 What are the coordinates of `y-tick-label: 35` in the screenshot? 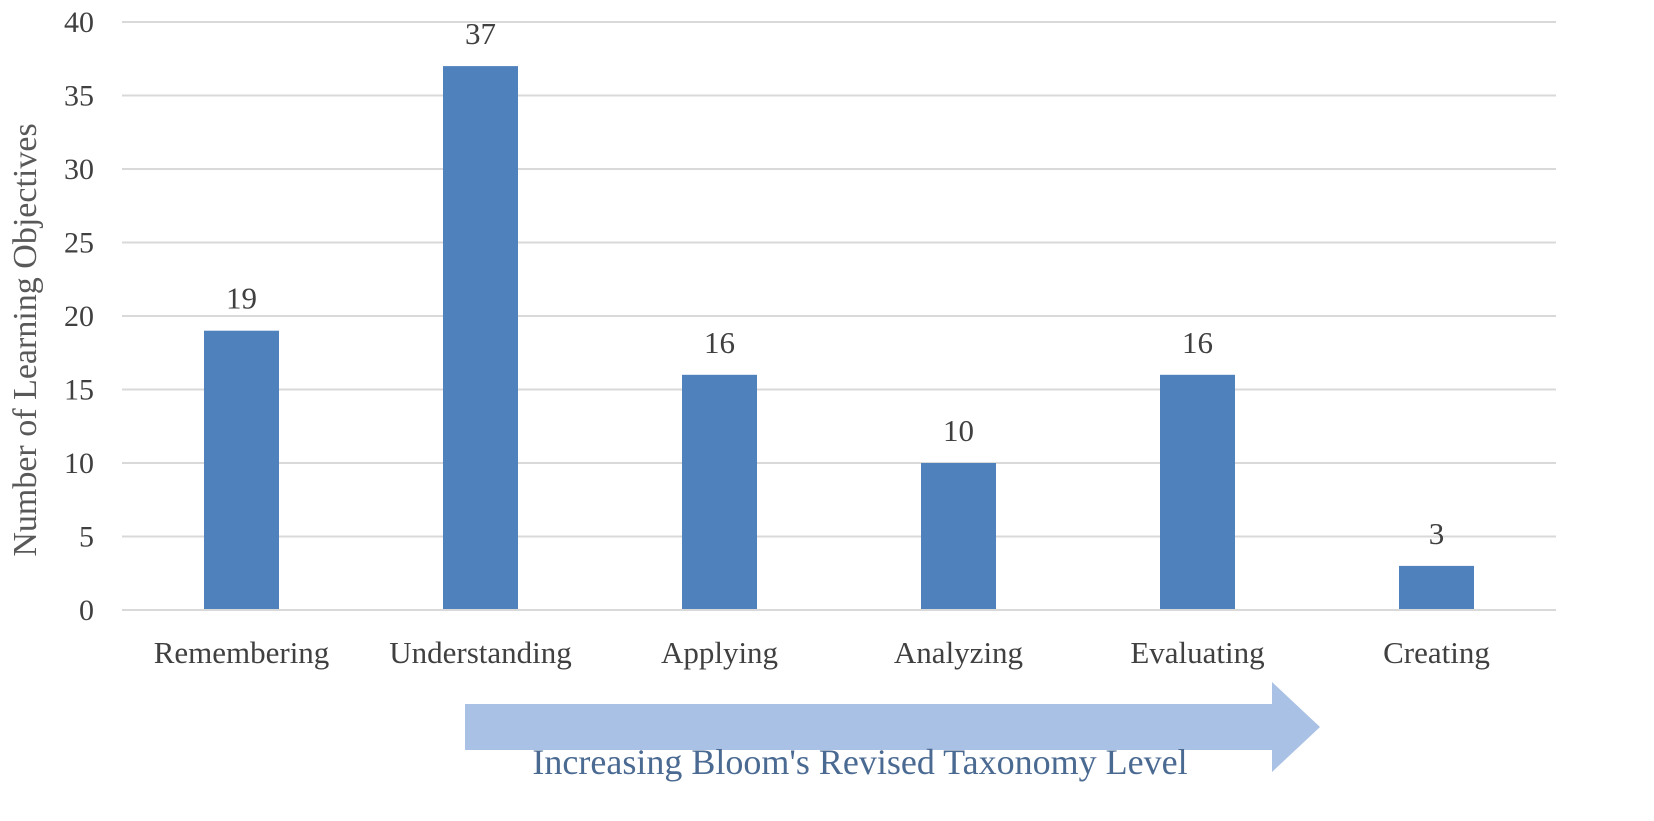 It's located at (79, 96).